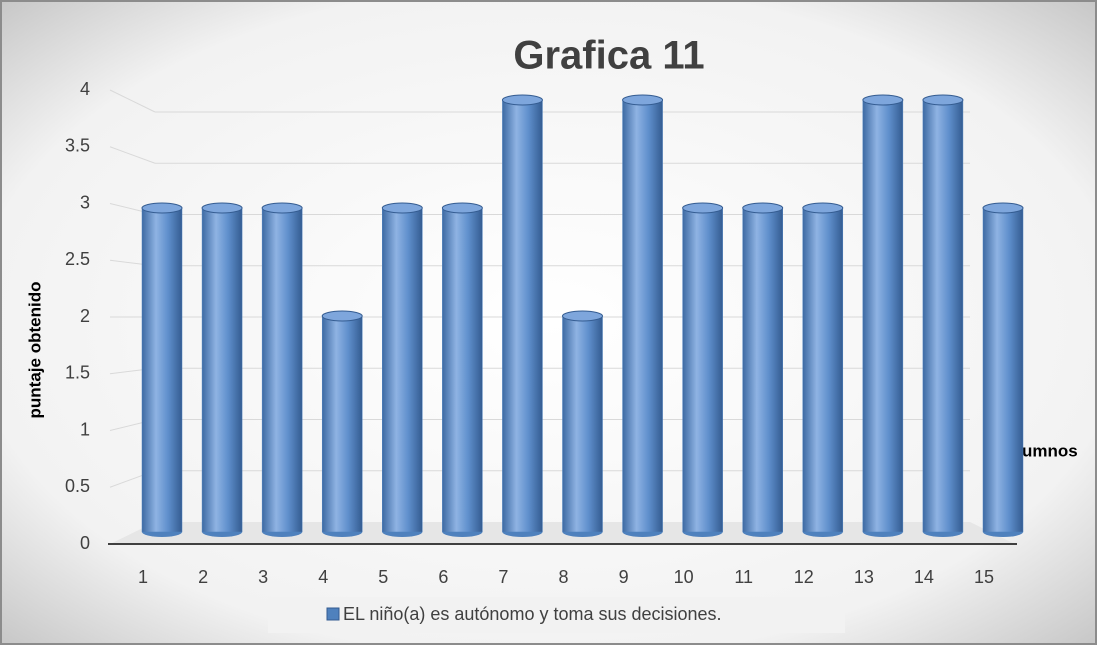 The width and height of the screenshot is (1097, 645). I want to click on y-tick-label: 0, so click(85, 543).